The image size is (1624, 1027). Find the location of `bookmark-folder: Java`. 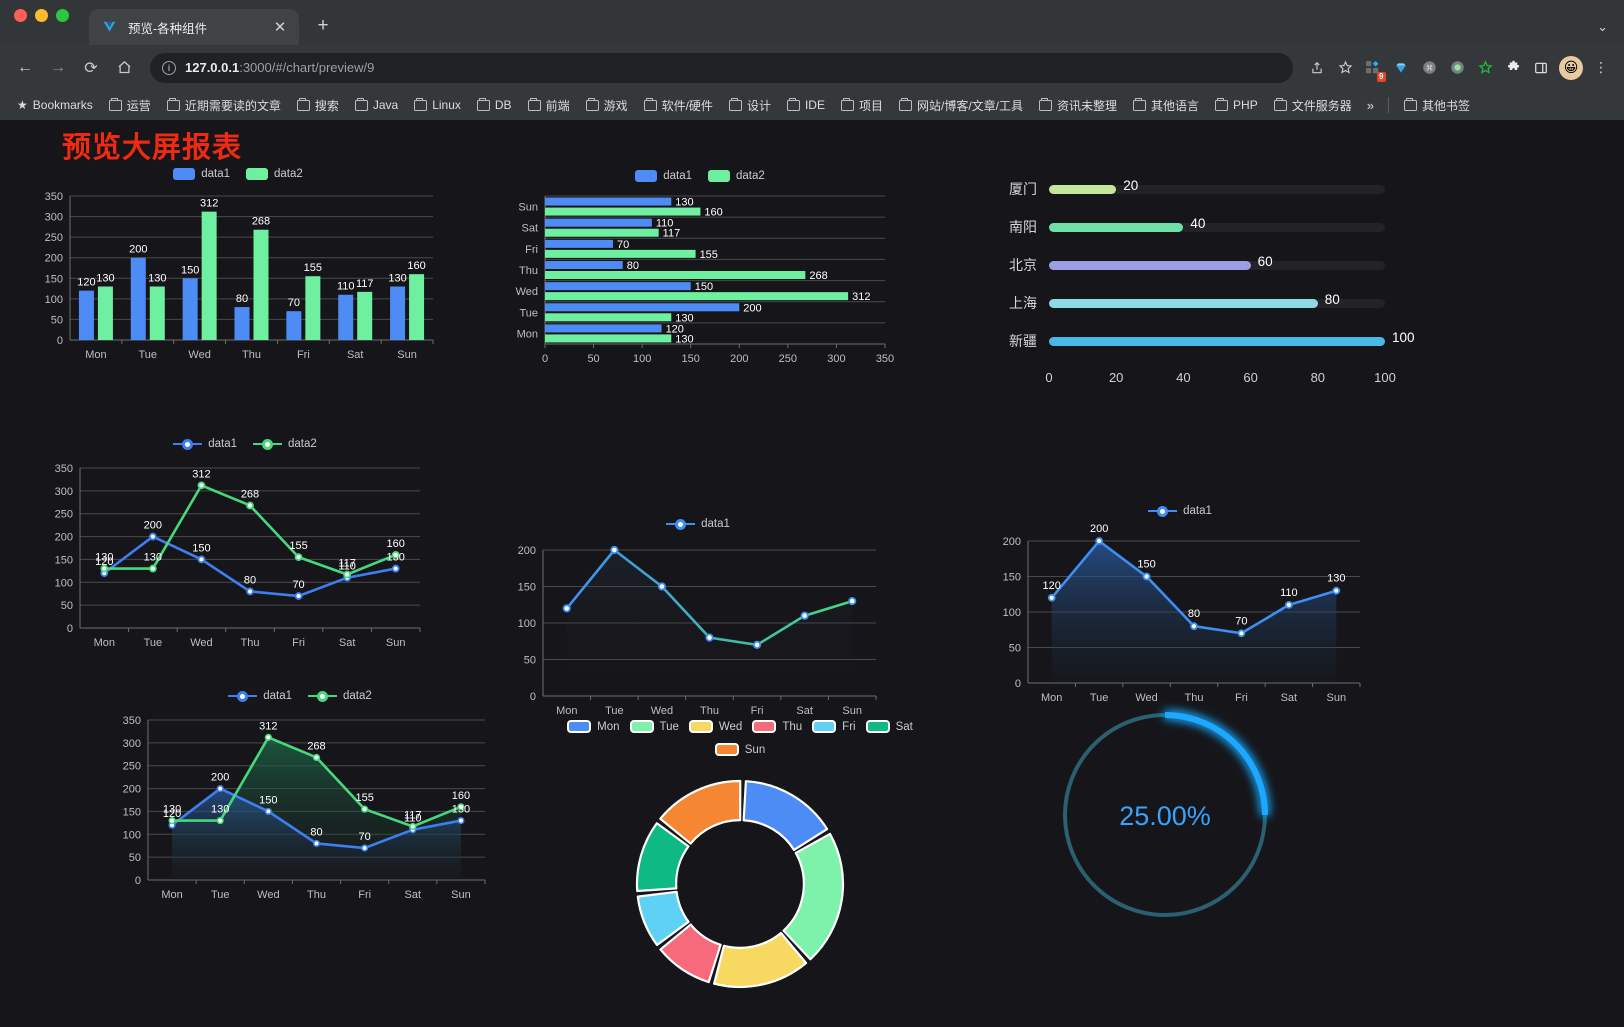

bookmark-folder: Java is located at coordinates (376, 105).